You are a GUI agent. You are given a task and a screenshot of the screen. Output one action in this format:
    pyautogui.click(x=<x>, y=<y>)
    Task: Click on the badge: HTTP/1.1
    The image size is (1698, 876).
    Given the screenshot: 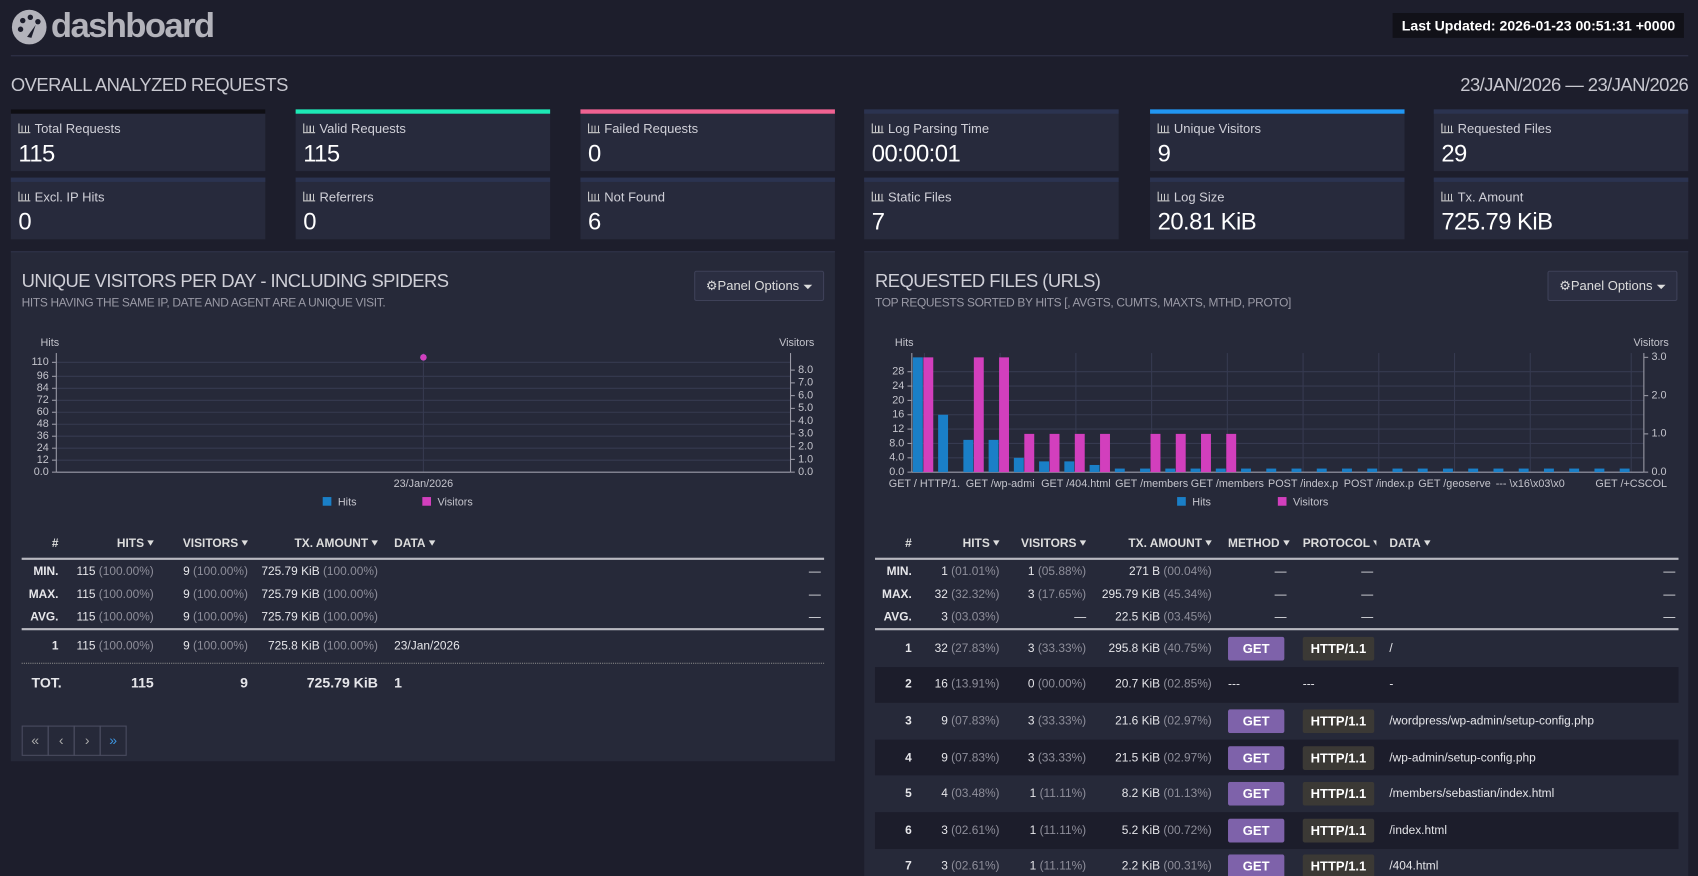 What is the action you would take?
    pyautogui.click(x=1338, y=757)
    